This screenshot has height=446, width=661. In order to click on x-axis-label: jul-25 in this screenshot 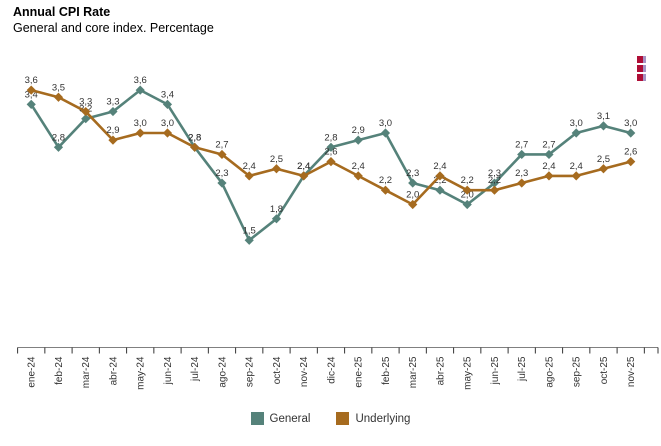, I will do `click(522, 369)`.